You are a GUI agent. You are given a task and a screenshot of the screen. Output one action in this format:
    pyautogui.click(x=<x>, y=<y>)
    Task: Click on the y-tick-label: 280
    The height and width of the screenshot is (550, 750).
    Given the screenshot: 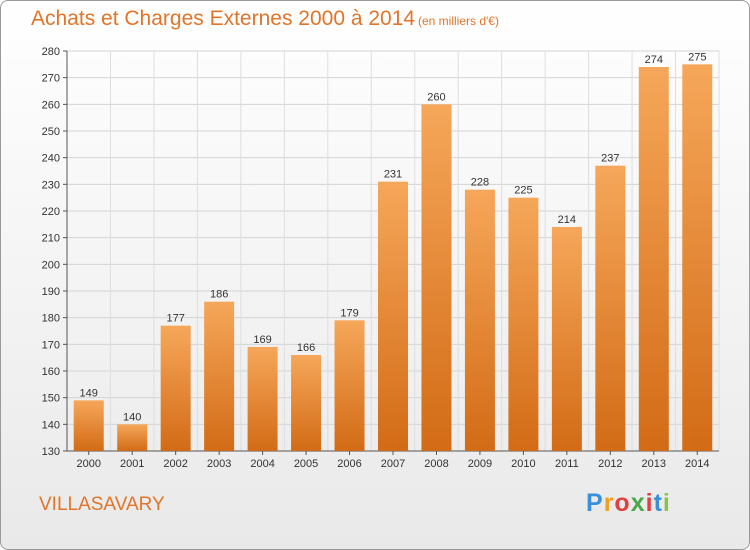 What is the action you would take?
    pyautogui.click(x=51, y=52)
    